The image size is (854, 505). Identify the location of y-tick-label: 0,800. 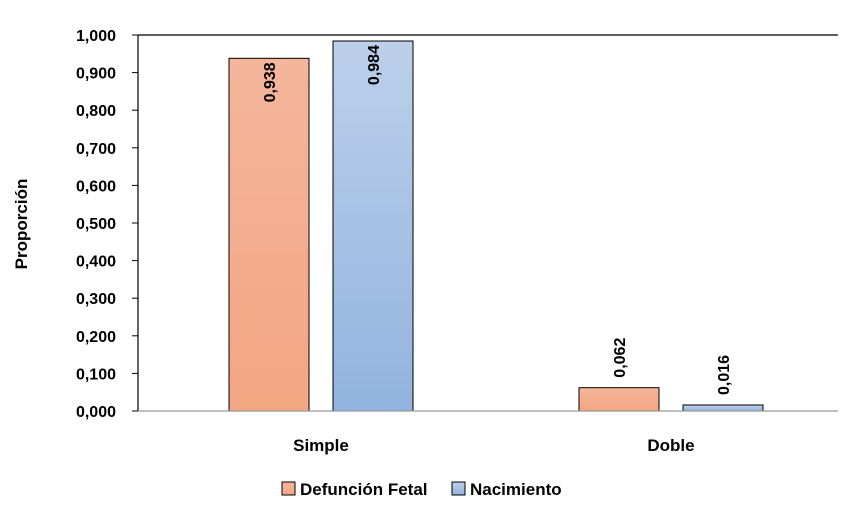
(96, 111).